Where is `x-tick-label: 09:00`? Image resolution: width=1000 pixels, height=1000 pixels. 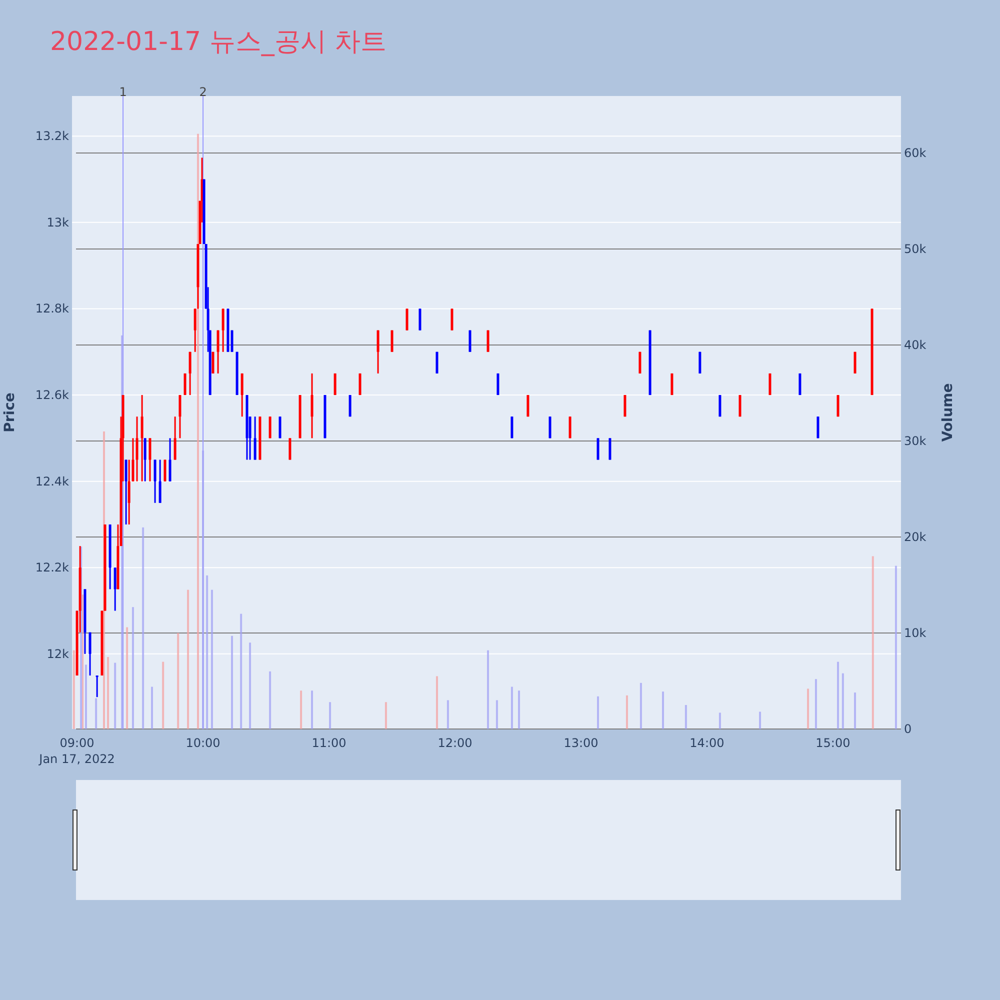 x-tick-label: 09:00 is located at coordinates (77, 743).